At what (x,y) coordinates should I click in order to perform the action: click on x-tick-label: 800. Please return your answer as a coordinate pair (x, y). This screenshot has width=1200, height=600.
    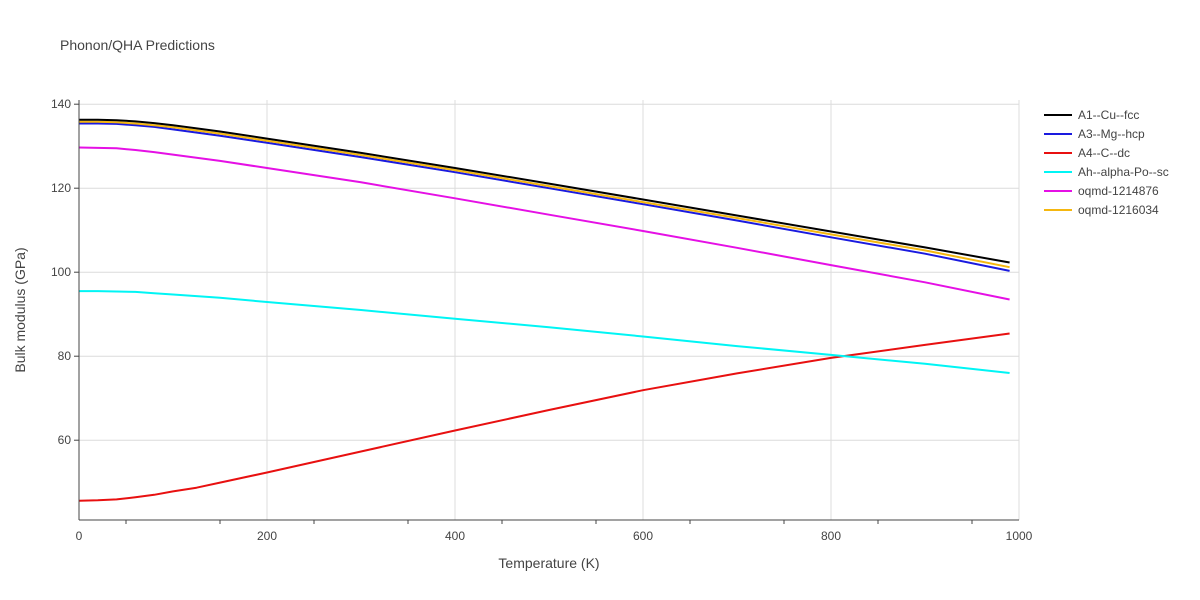
    Looking at the image, I should click on (831, 536).